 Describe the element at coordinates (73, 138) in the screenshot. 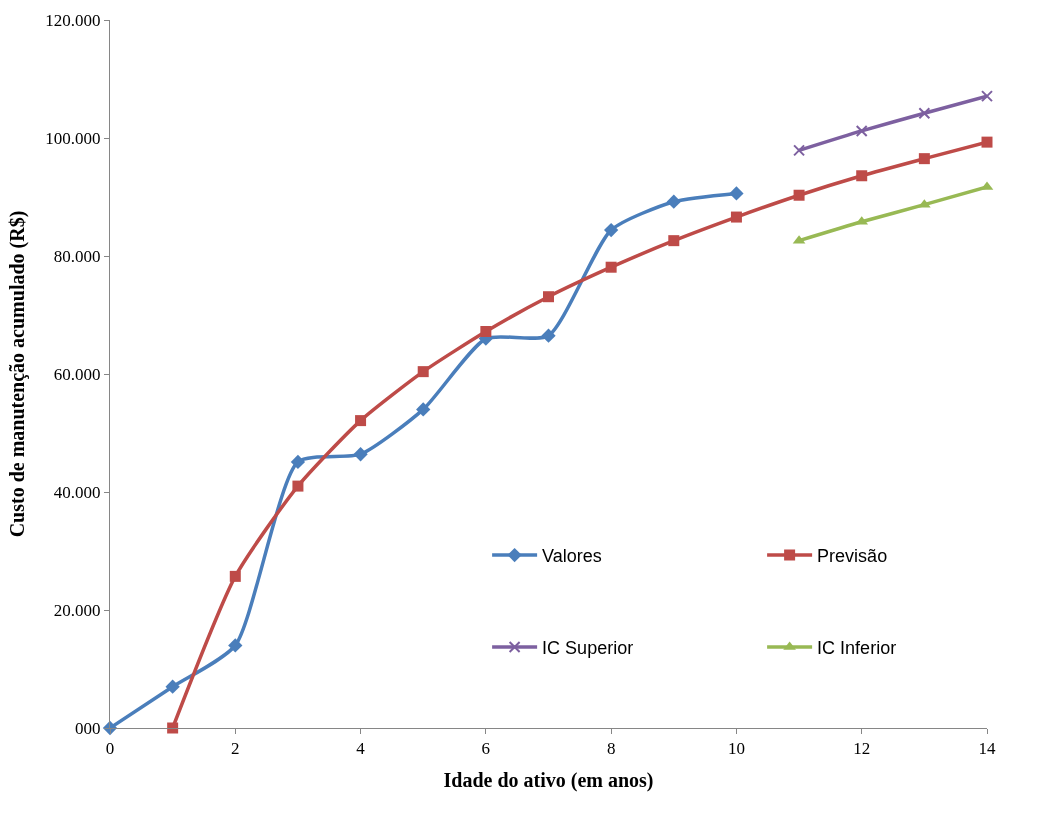

I see `y-tick-label: 100.000` at that location.